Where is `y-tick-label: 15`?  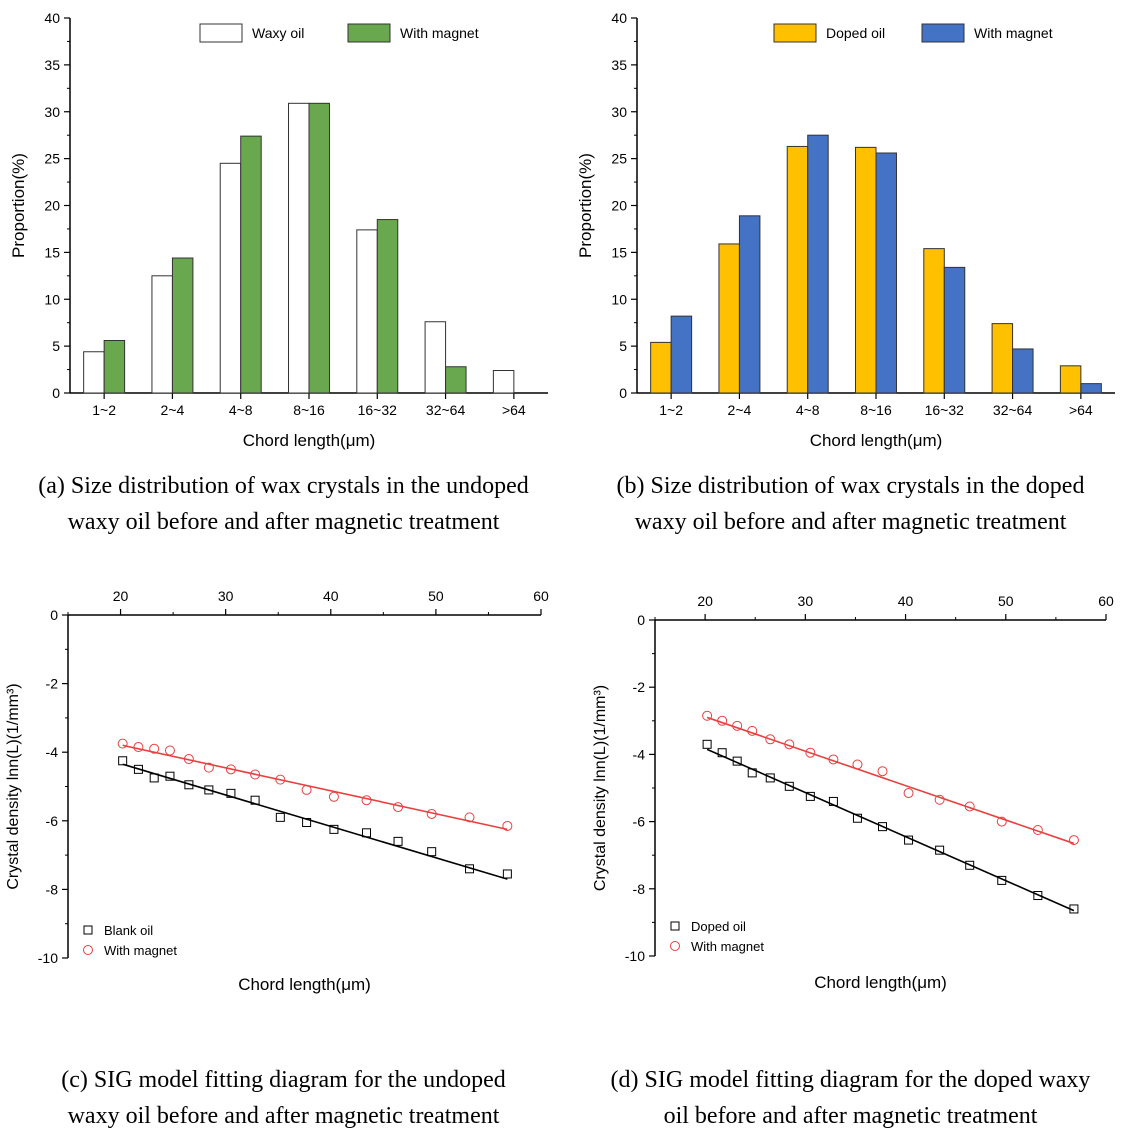 y-tick-label: 15 is located at coordinates (52, 252).